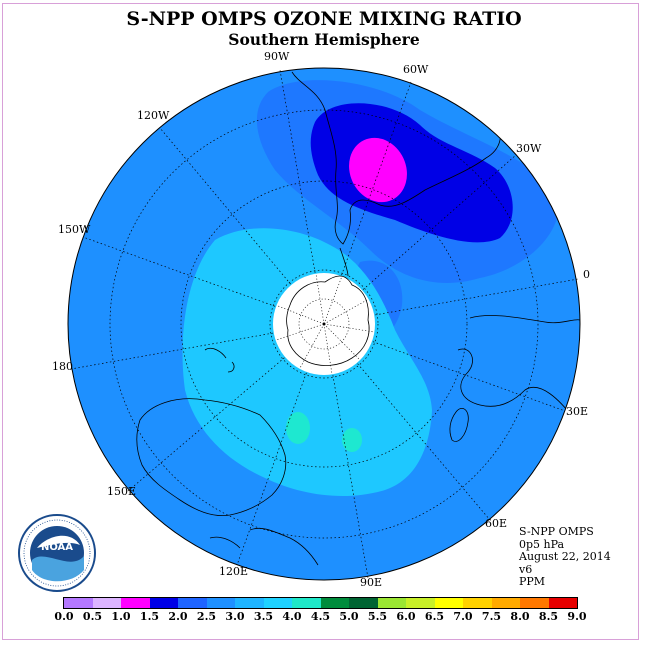  Describe the element at coordinates (407, 422) in the screenshot. I see `meridian-60e` at that location.